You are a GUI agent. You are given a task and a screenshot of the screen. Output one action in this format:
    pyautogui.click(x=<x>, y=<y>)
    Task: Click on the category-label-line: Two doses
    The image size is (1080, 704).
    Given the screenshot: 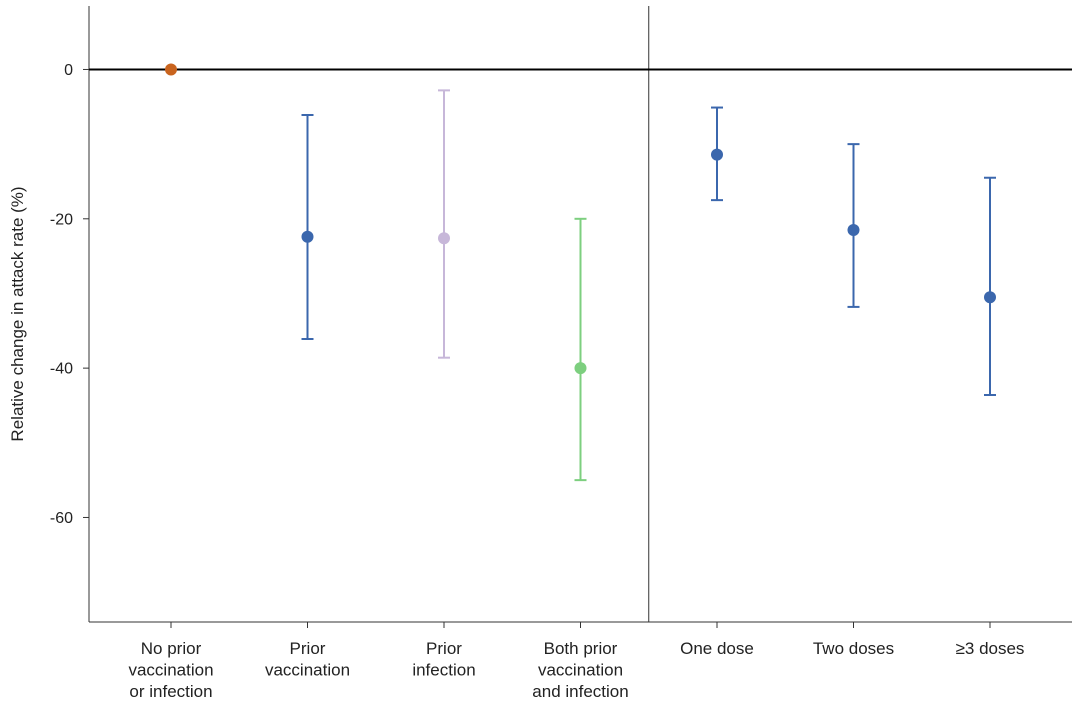 What is the action you would take?
    pyautogui.click(x=853, y=648)
    